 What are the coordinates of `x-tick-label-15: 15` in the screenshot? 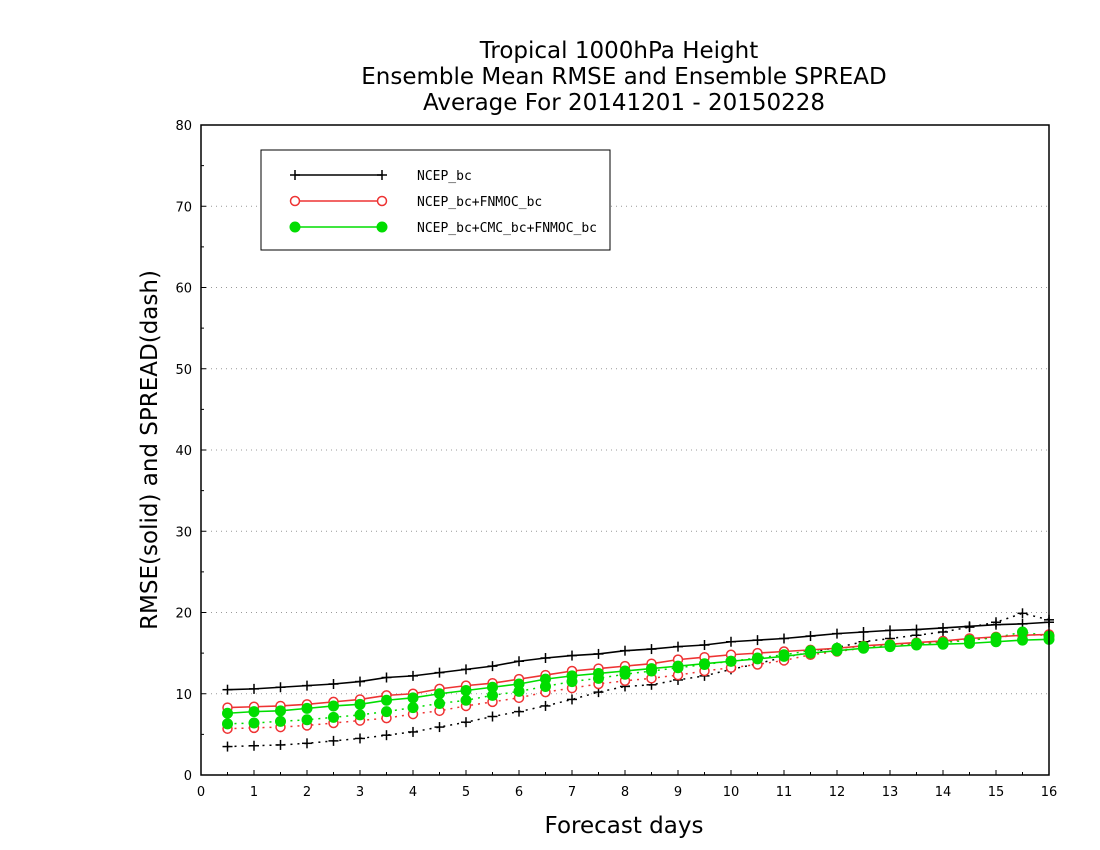 It's located at (996, 792).